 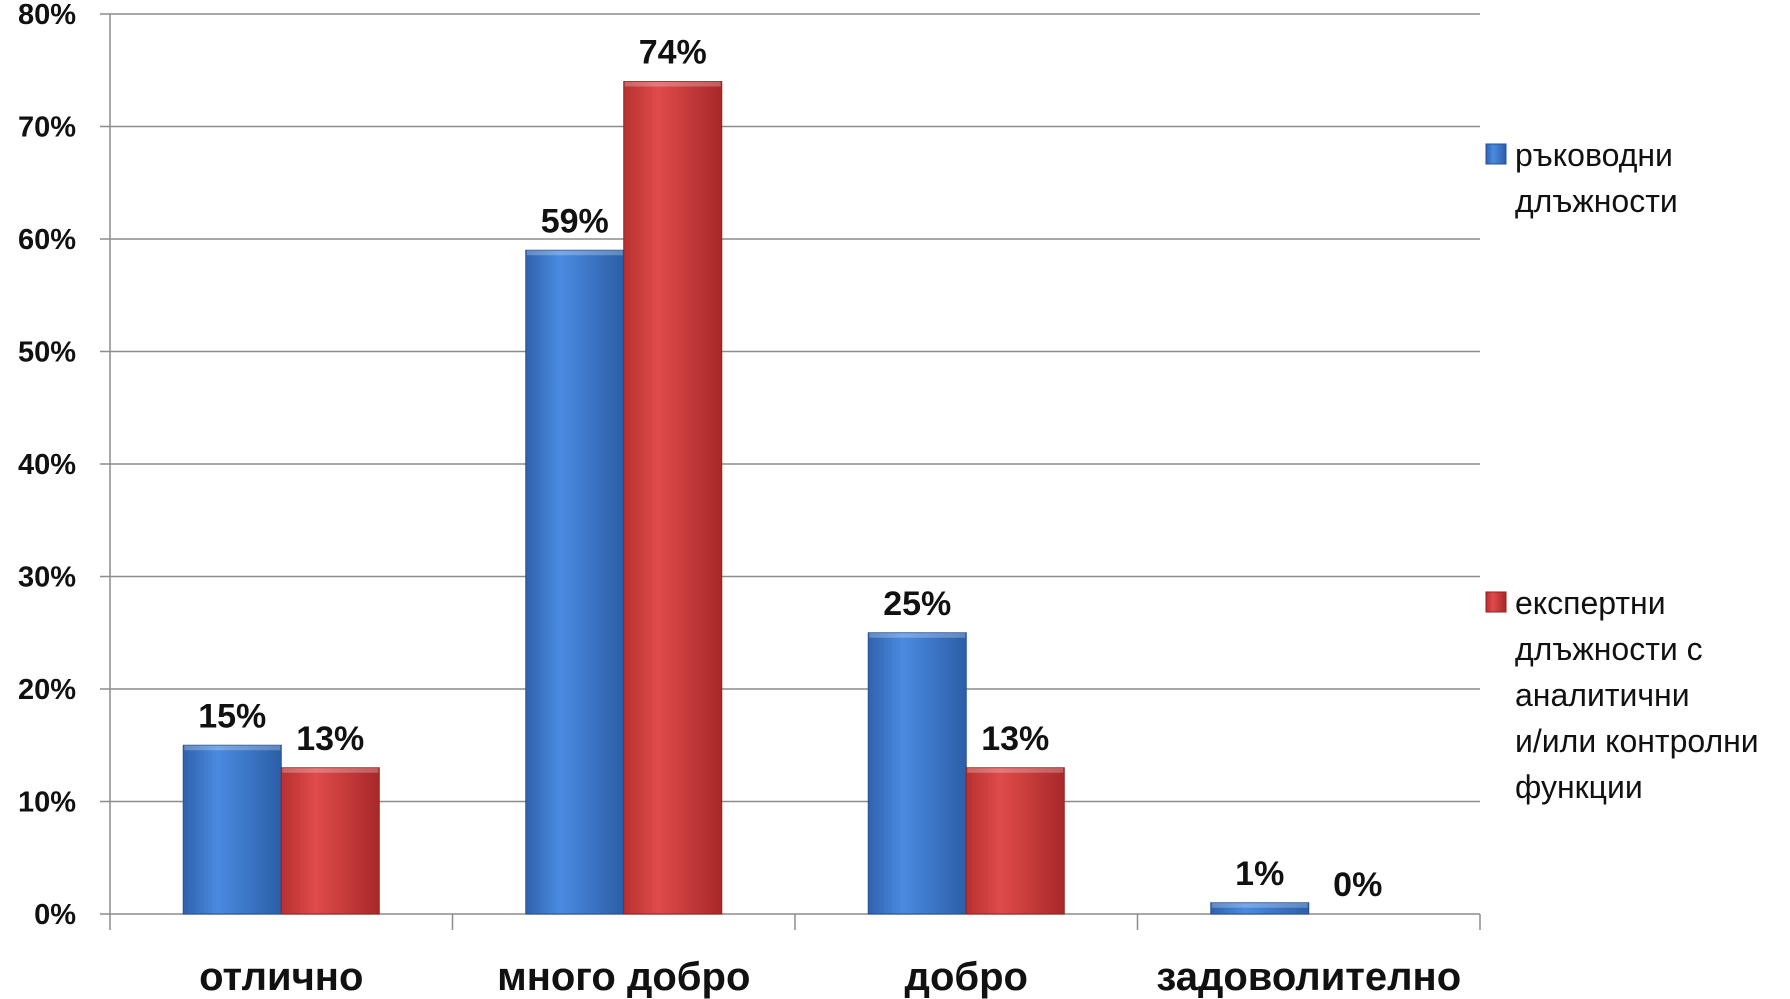 I want to click on y-tick-label: 40%, so click(x=47, y=465).